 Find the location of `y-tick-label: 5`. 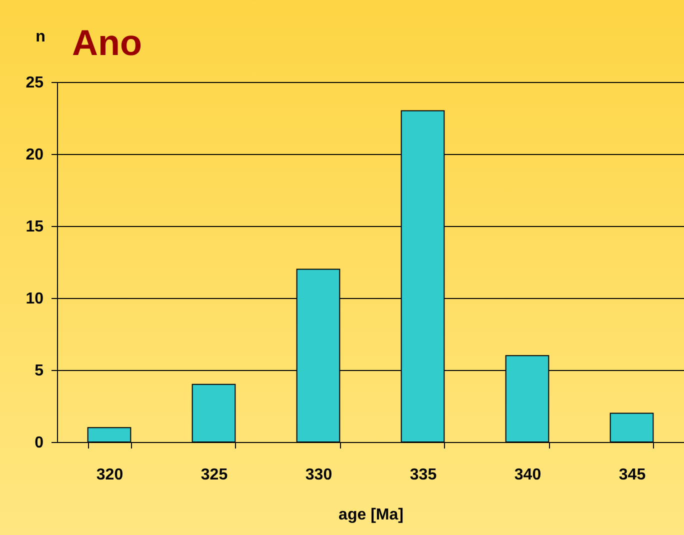

y-tick-label: 5 is located at coordinates (39, 371).